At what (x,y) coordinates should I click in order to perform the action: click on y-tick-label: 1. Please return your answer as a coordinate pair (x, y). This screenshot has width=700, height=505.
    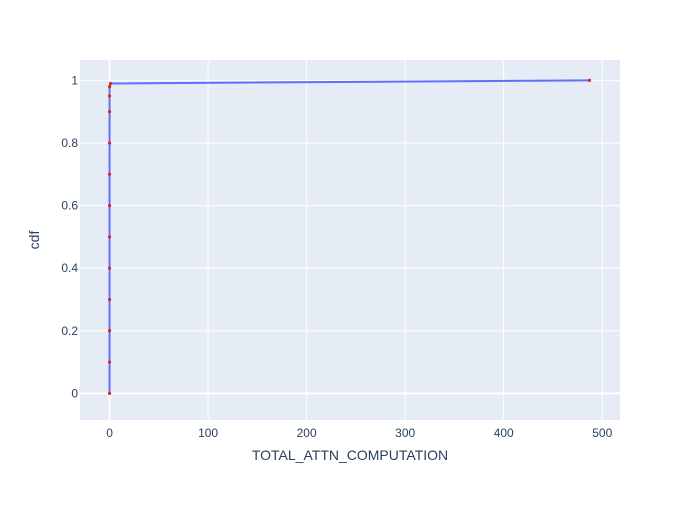
    Looking at the image, I should click on (74, 80).